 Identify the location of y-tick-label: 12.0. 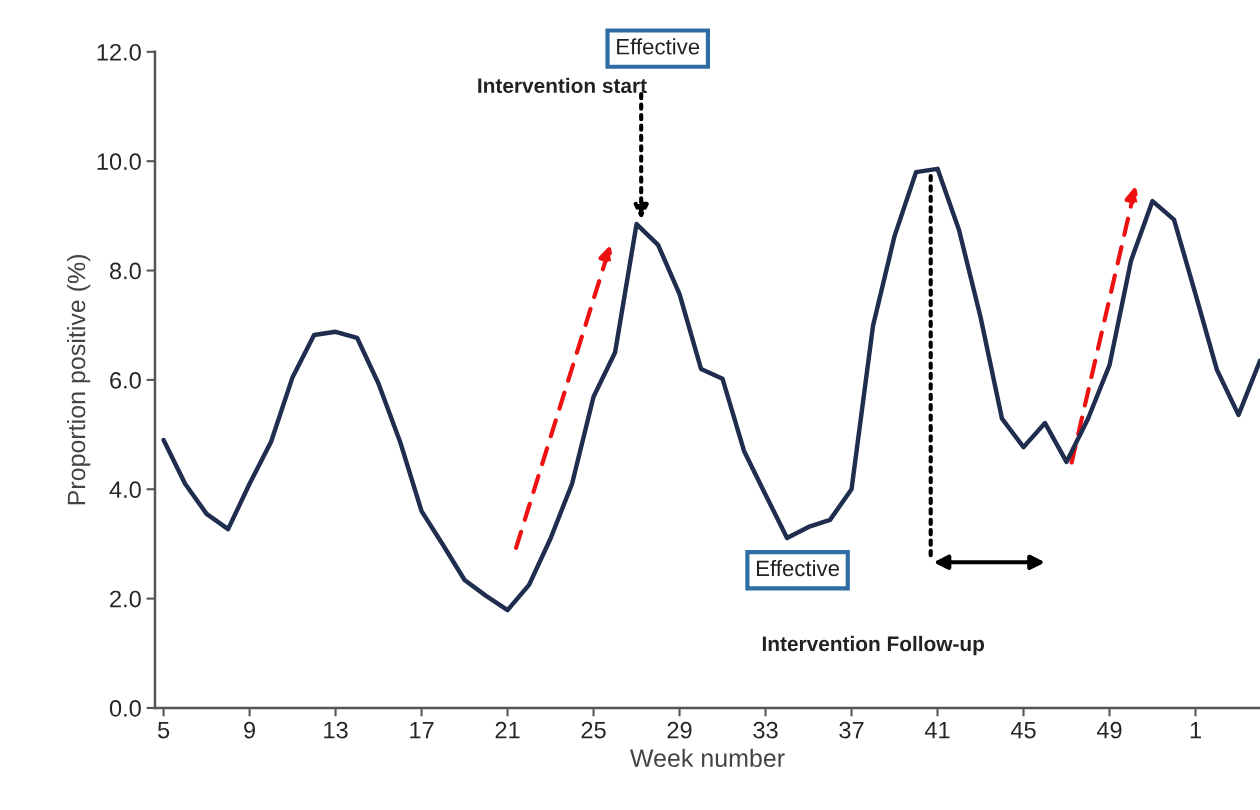
(119, 52).